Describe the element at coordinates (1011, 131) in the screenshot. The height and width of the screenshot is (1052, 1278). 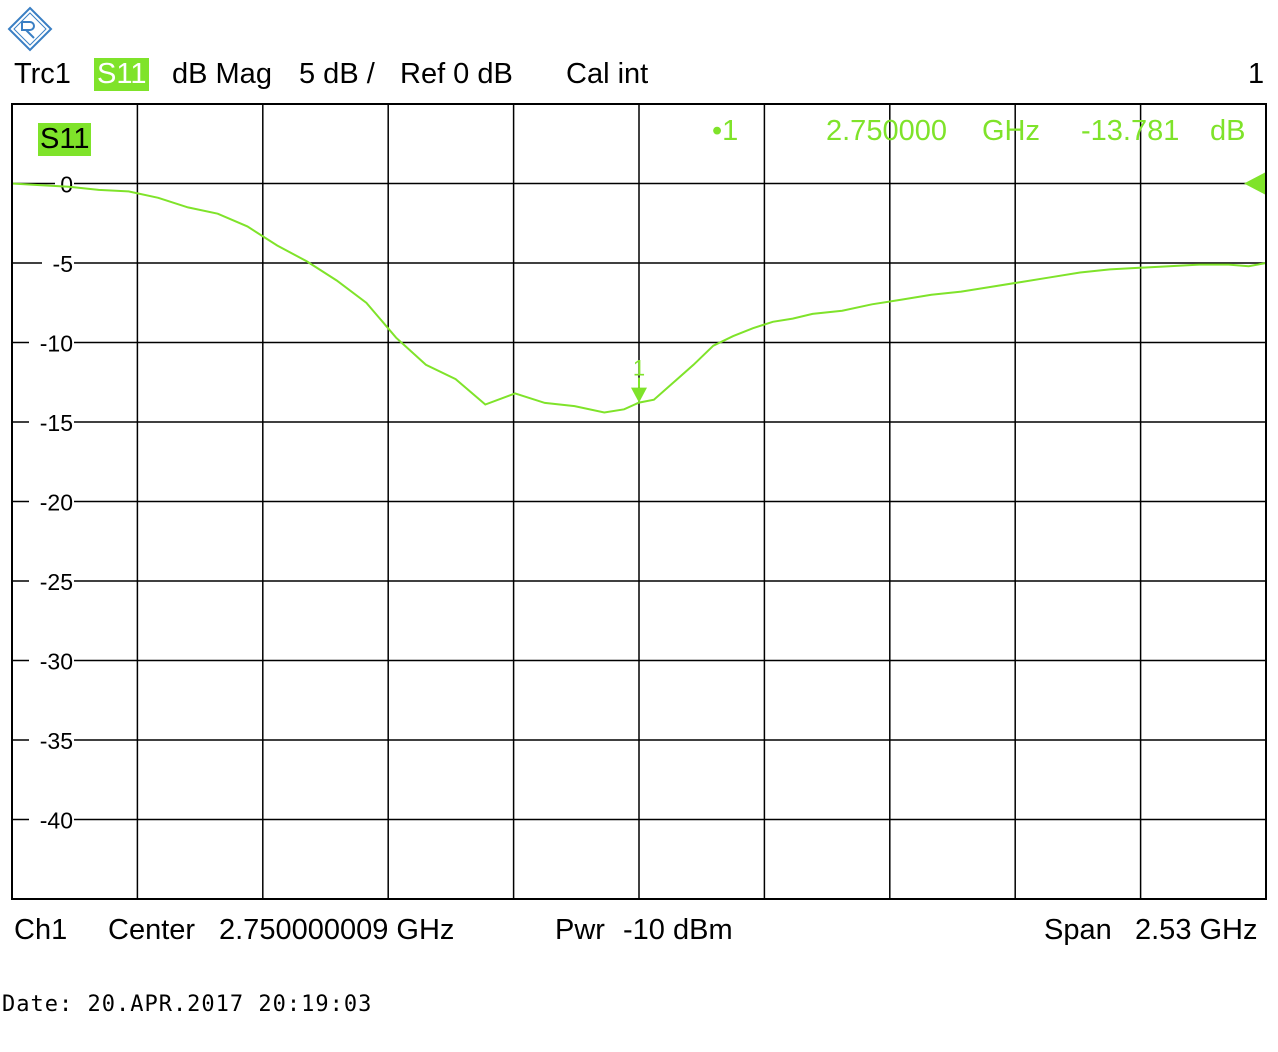
I see `marker-readout-freq-unit: GHz` at that location.